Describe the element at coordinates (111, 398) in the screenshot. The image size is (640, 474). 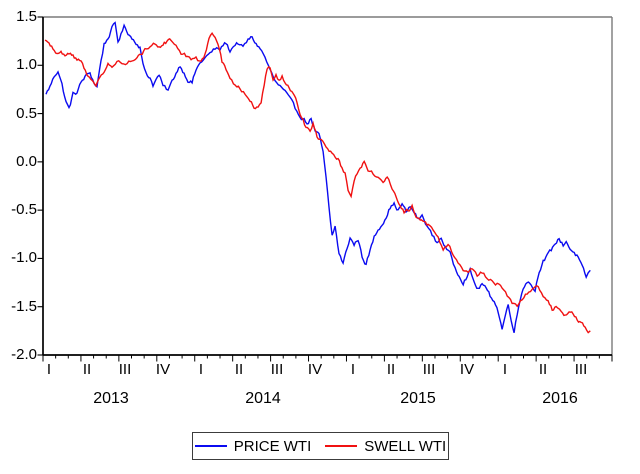
I see `x-year-label: 2013` at that location.